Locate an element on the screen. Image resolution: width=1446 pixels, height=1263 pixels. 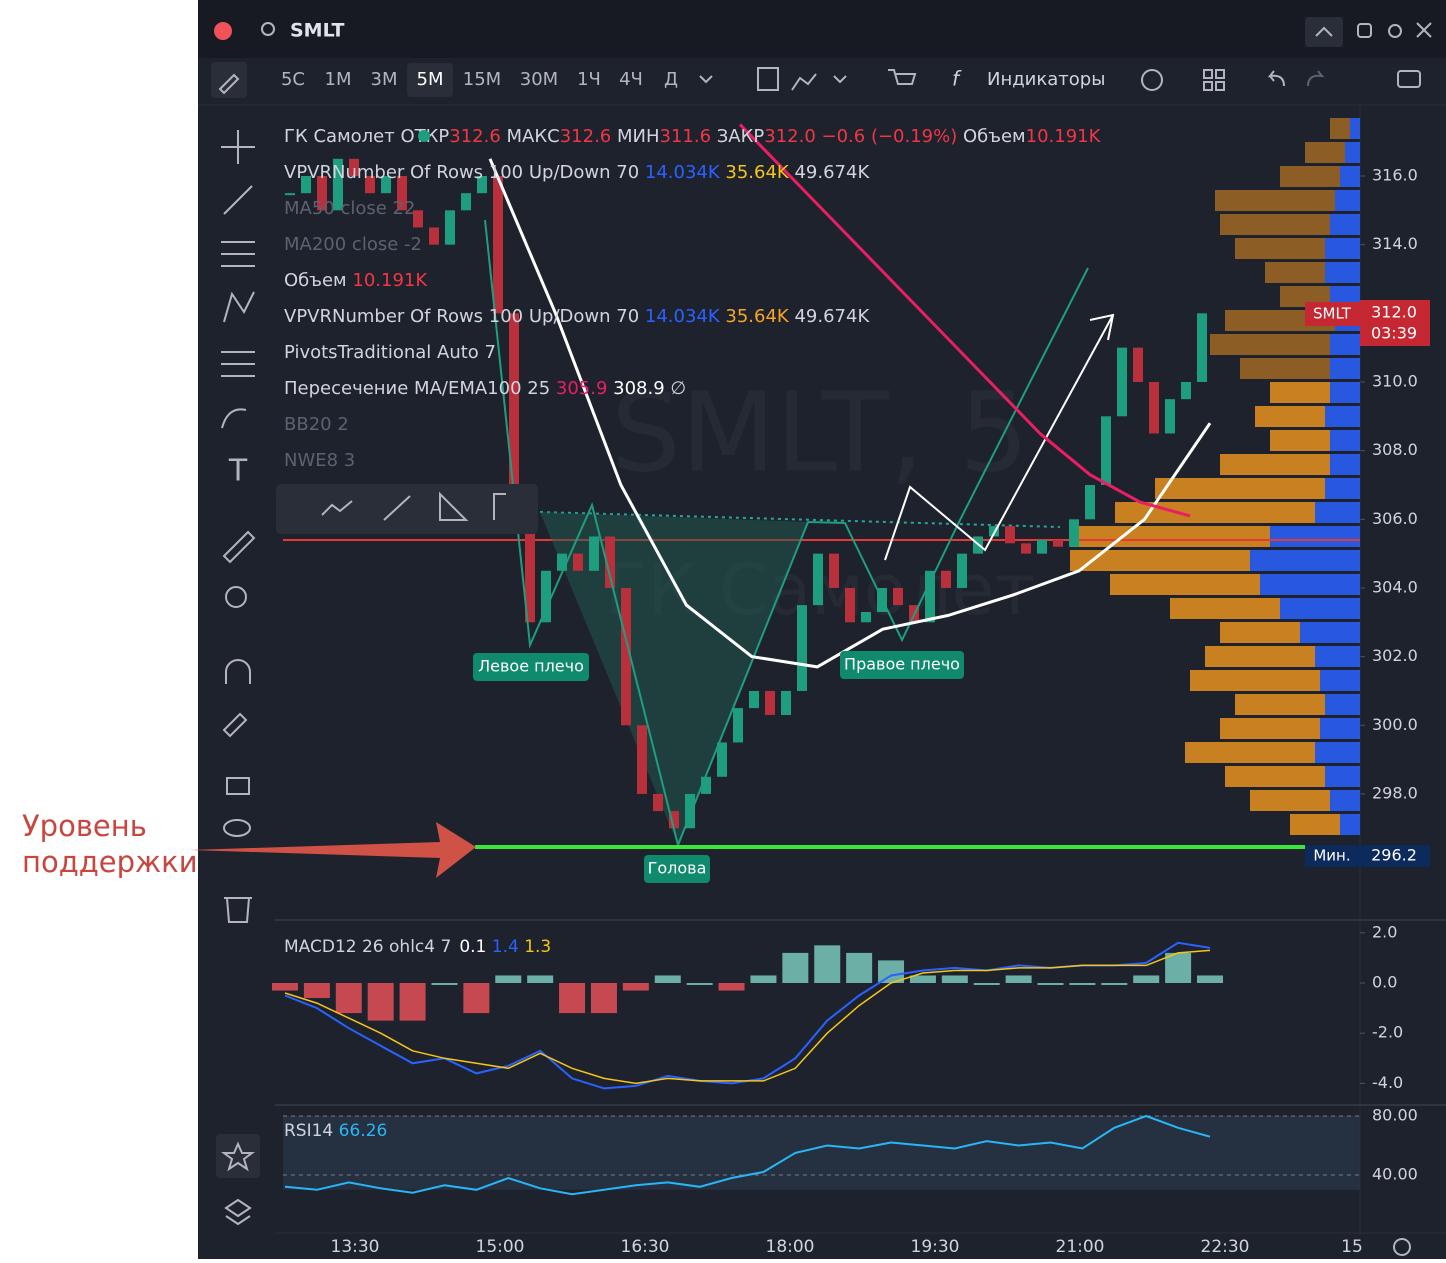
cart is located at coordinates (902, 77).